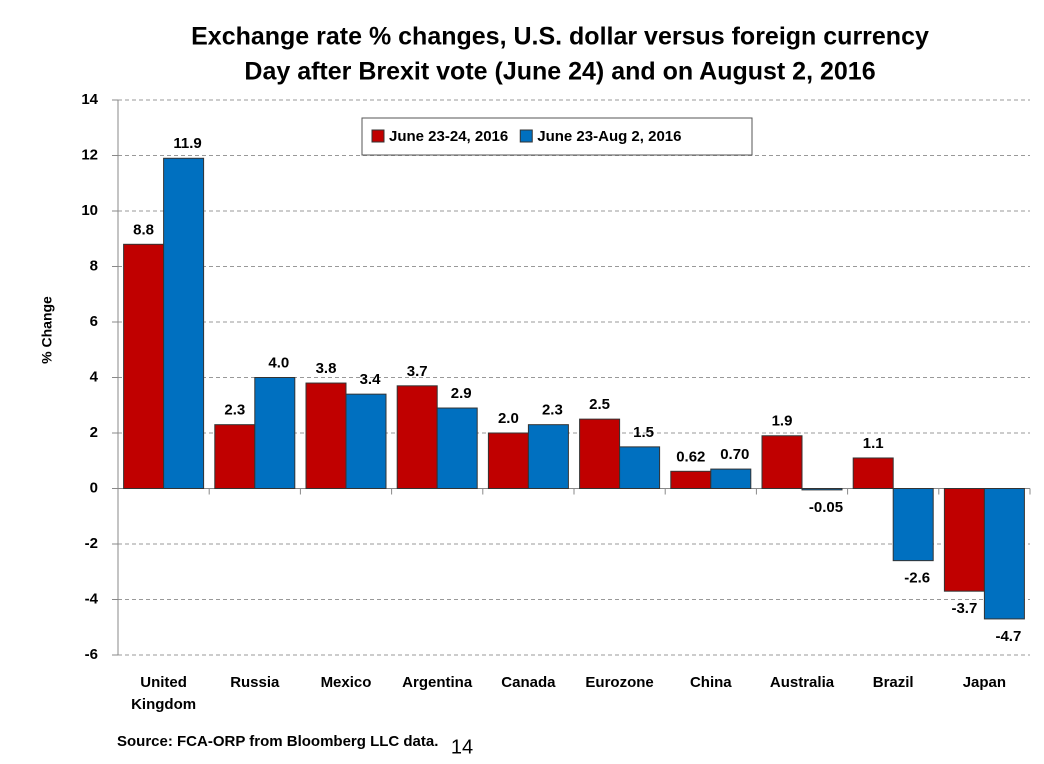  Describe the element at coordinates (371, 379) in the screenshot. I see `data-label: 3.4` at that location.